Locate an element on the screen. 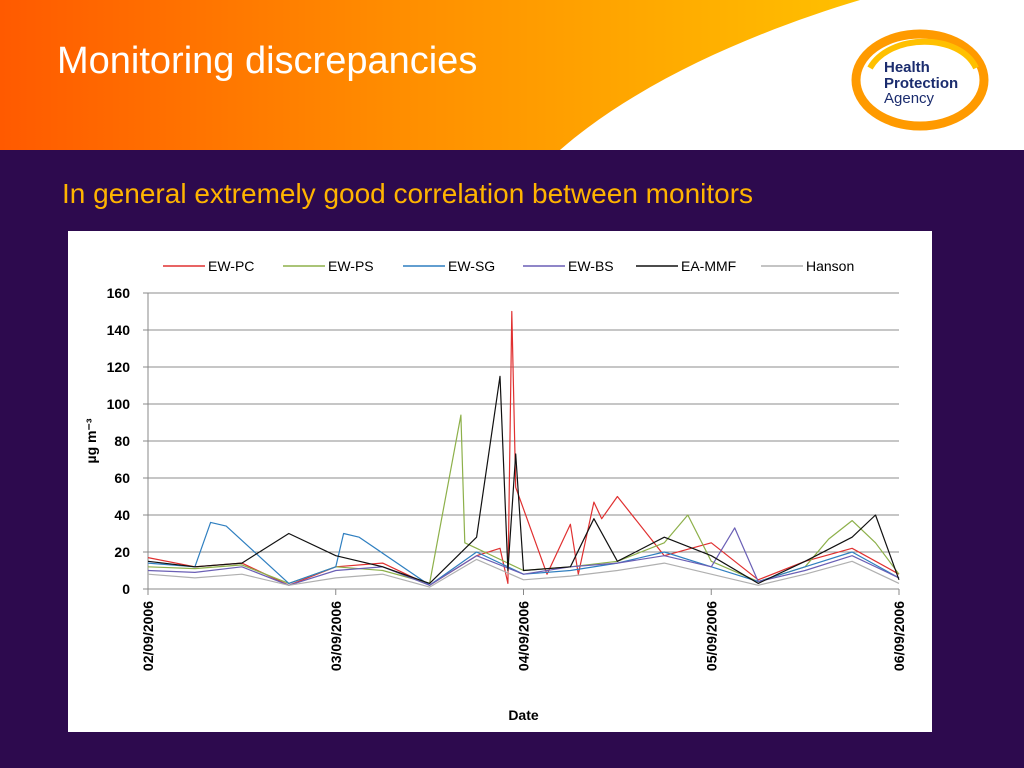  legend-label: Hanson is located at coordinates (830, 266).